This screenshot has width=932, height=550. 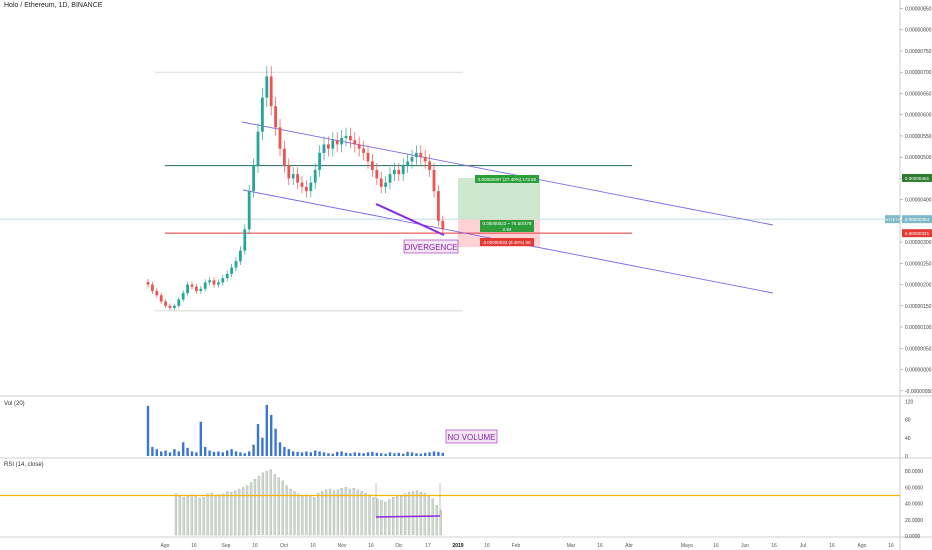 I want to click on time-tick-label: Dic, so click(x=399, y=546).